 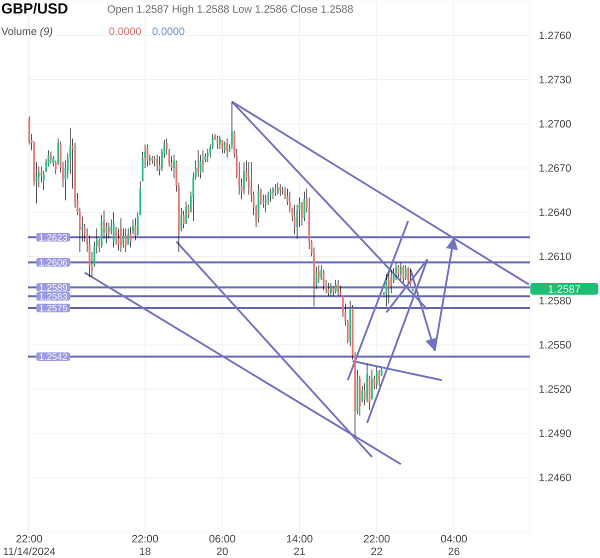 I want to click on chart-title: GBP/USD, so click(x=35, y=8).